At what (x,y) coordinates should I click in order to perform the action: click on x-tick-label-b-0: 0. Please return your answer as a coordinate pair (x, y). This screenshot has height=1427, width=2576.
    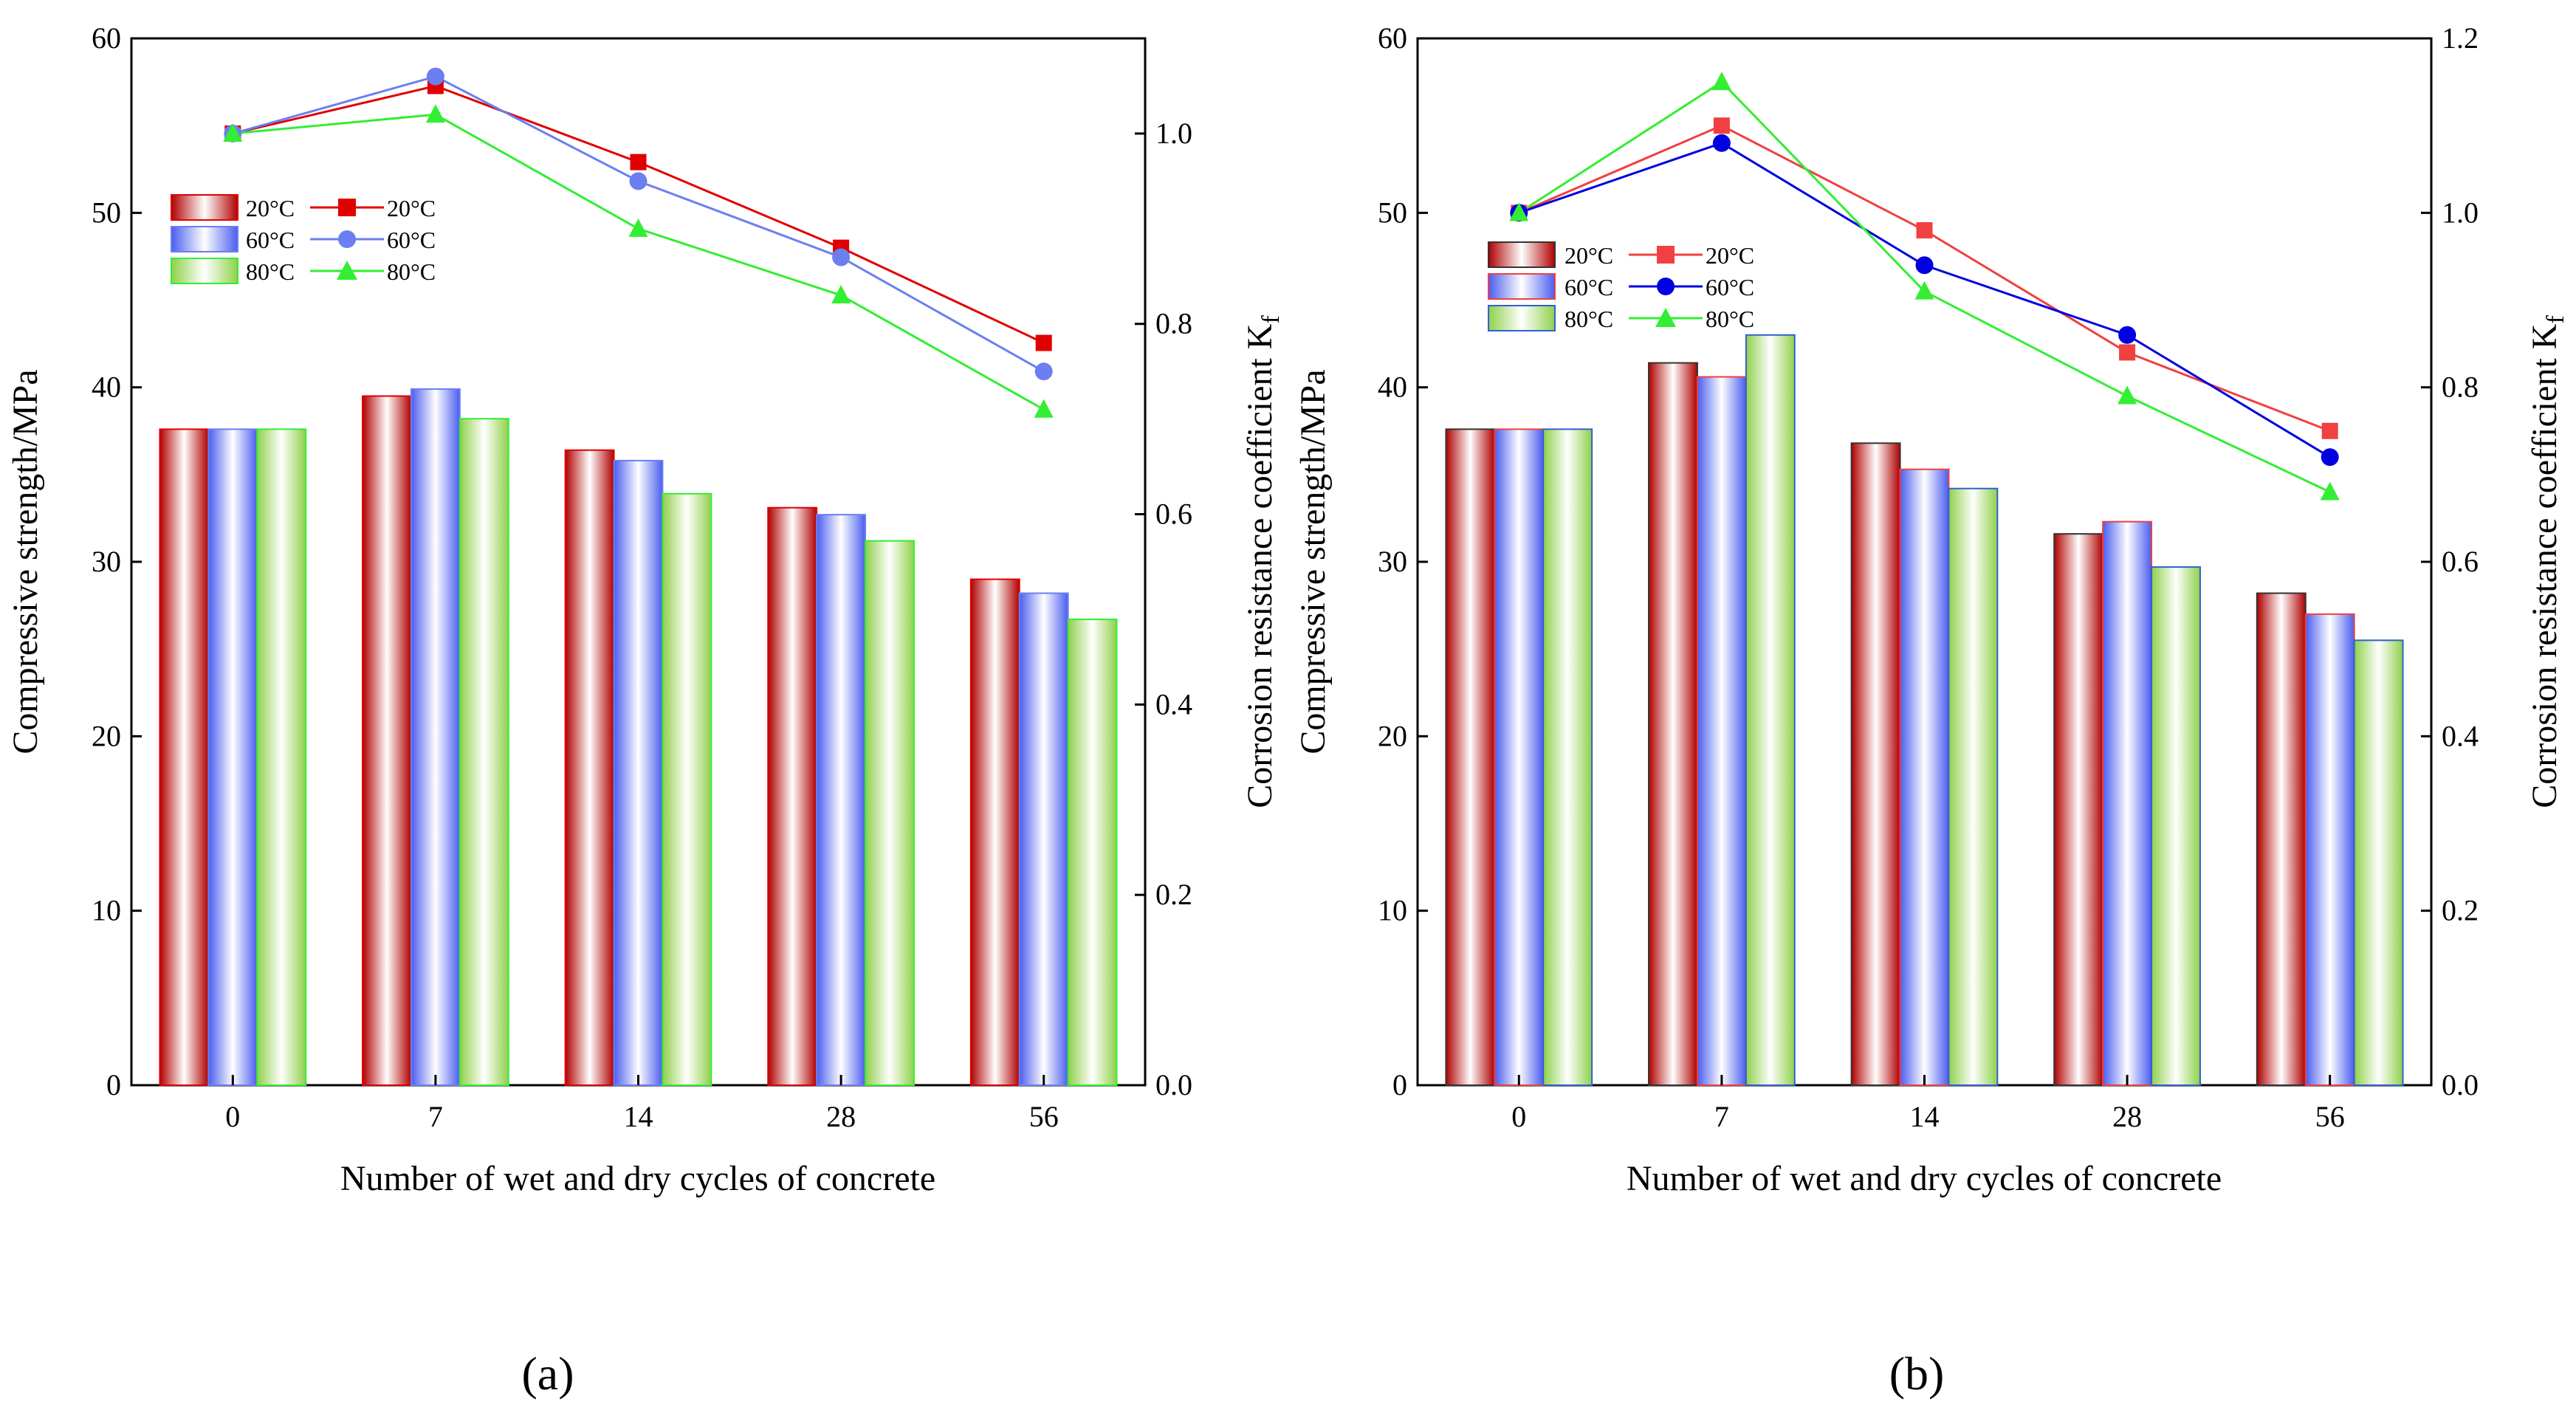
    Looking at the image, I should click on (1518, 1116).